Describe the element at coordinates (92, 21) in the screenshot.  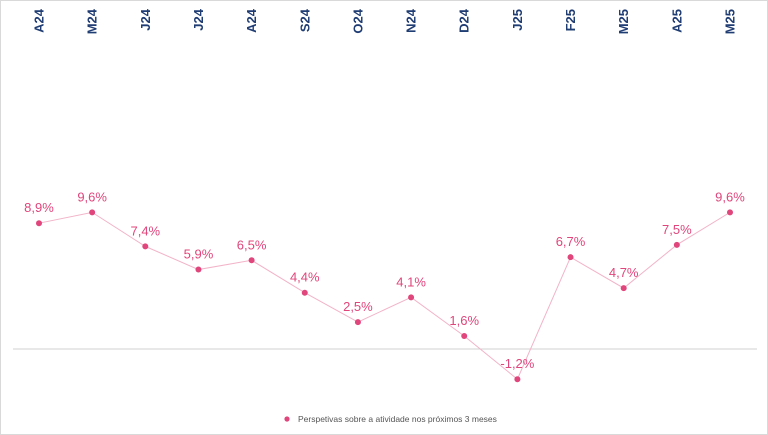
I see `category-label: M24` at that location.